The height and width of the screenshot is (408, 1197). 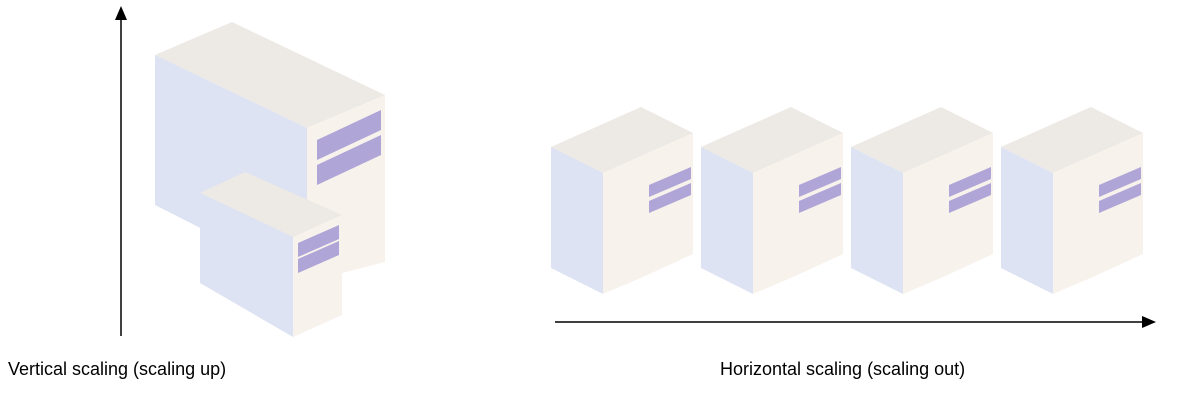 What do you see at coordinates (855, 322) in the screenshot?
I see `horizontal-axis-arrow` at bounding box center [855, 322].